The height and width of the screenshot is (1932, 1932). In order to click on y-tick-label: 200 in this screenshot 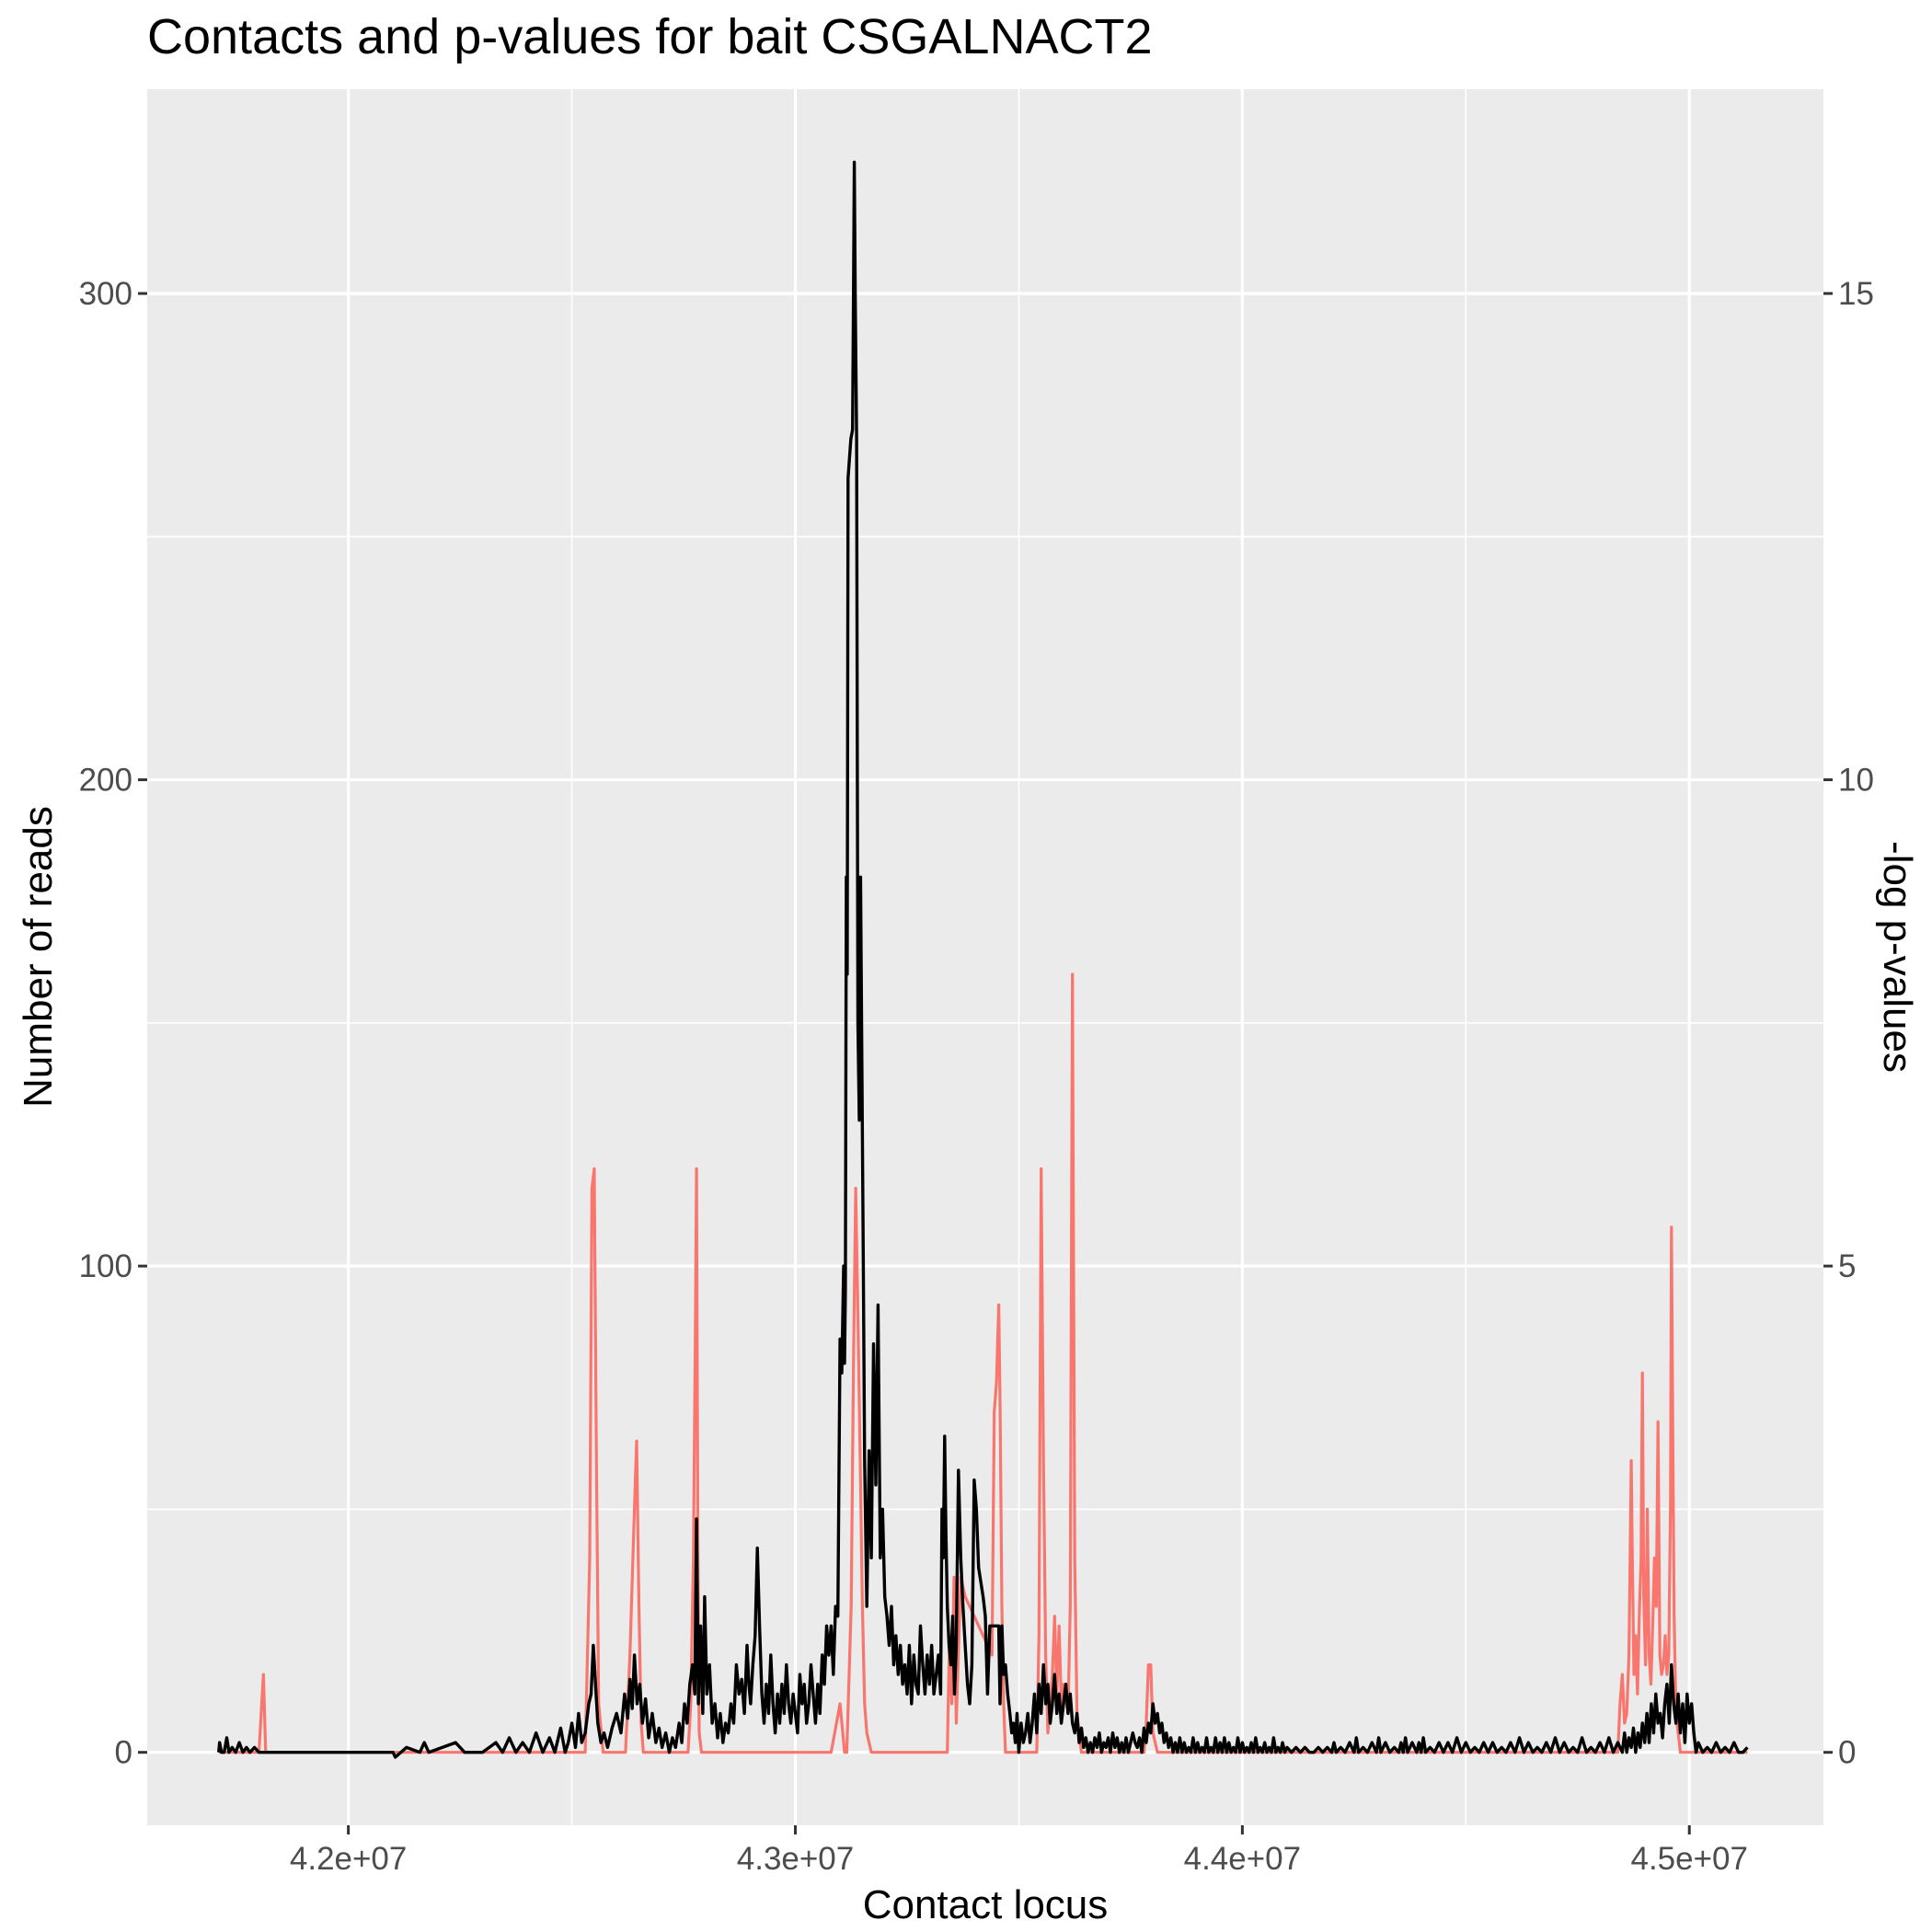, I will do `click(105, 781)`.